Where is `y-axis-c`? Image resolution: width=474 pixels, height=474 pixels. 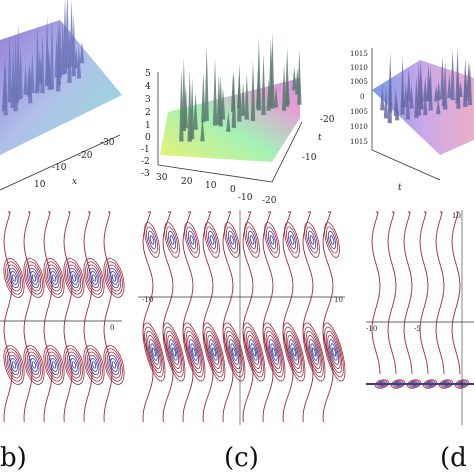 y-axis-c is located at coordinates (287, 152).